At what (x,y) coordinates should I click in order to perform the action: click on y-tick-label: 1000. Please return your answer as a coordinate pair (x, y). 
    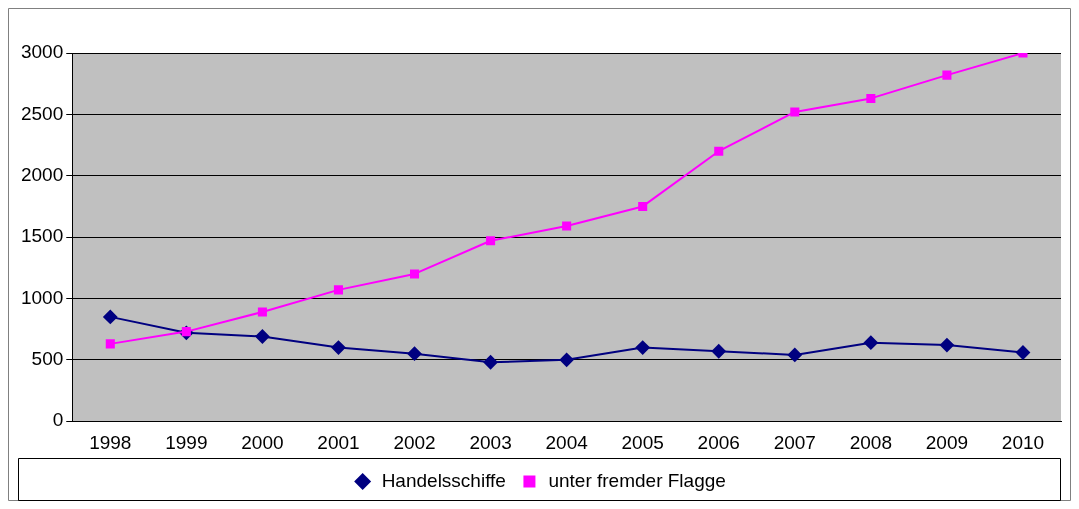
    Looking at the image, I should click on (42, 297).